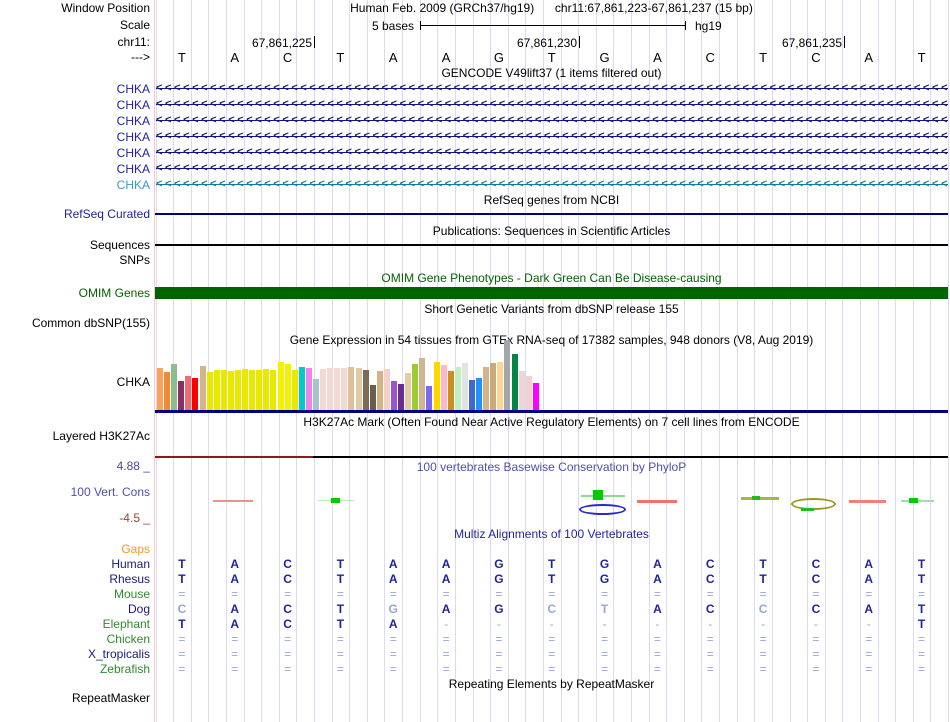  What do you see at coordinates (110, 492) in the screenshot?
I see `phylop-track-label: 100 Vert. Cons` at bounding box center [110, 492].